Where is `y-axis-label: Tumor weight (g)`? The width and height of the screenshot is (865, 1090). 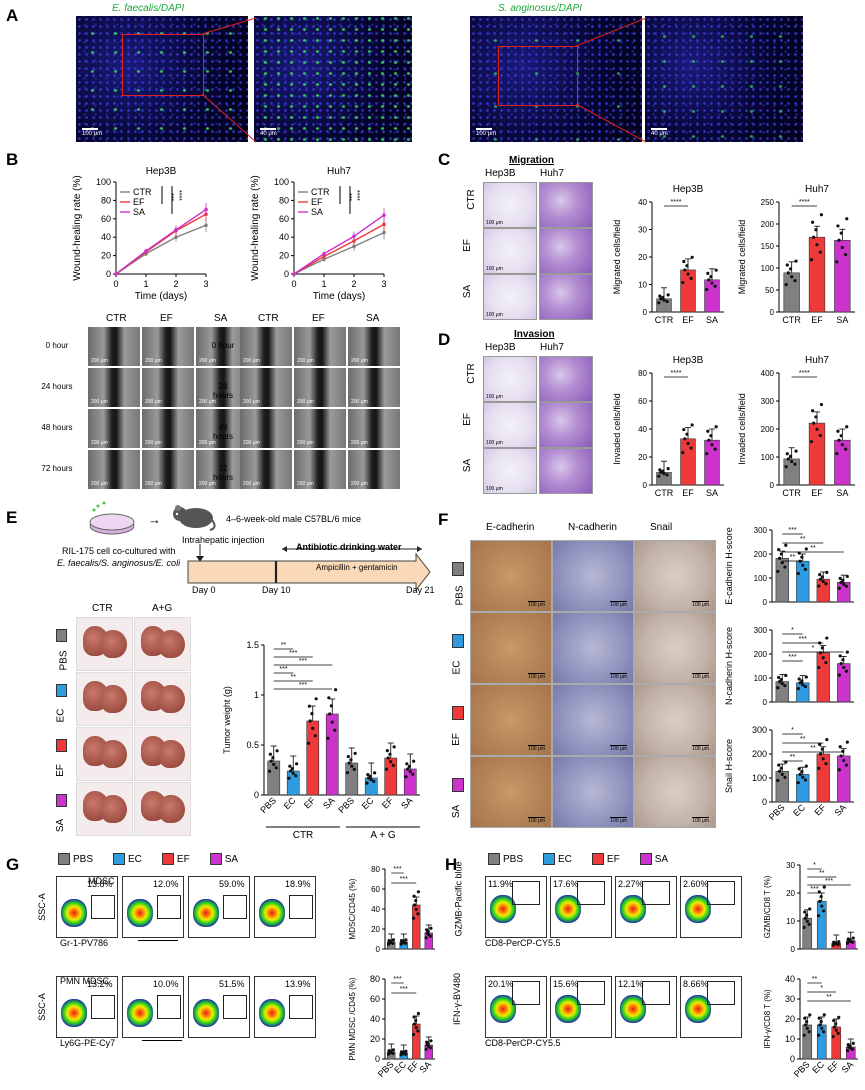 y-axis-label: Tumor weight (g) is located at coordinates (227, 720).